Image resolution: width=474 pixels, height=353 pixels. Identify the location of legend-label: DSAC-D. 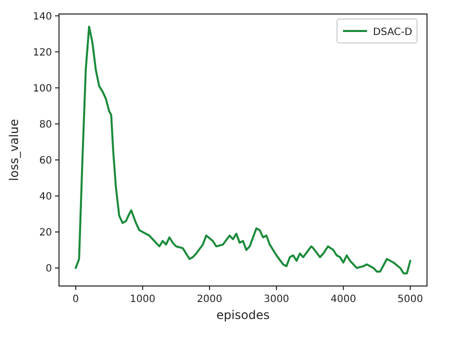
(392, 32).